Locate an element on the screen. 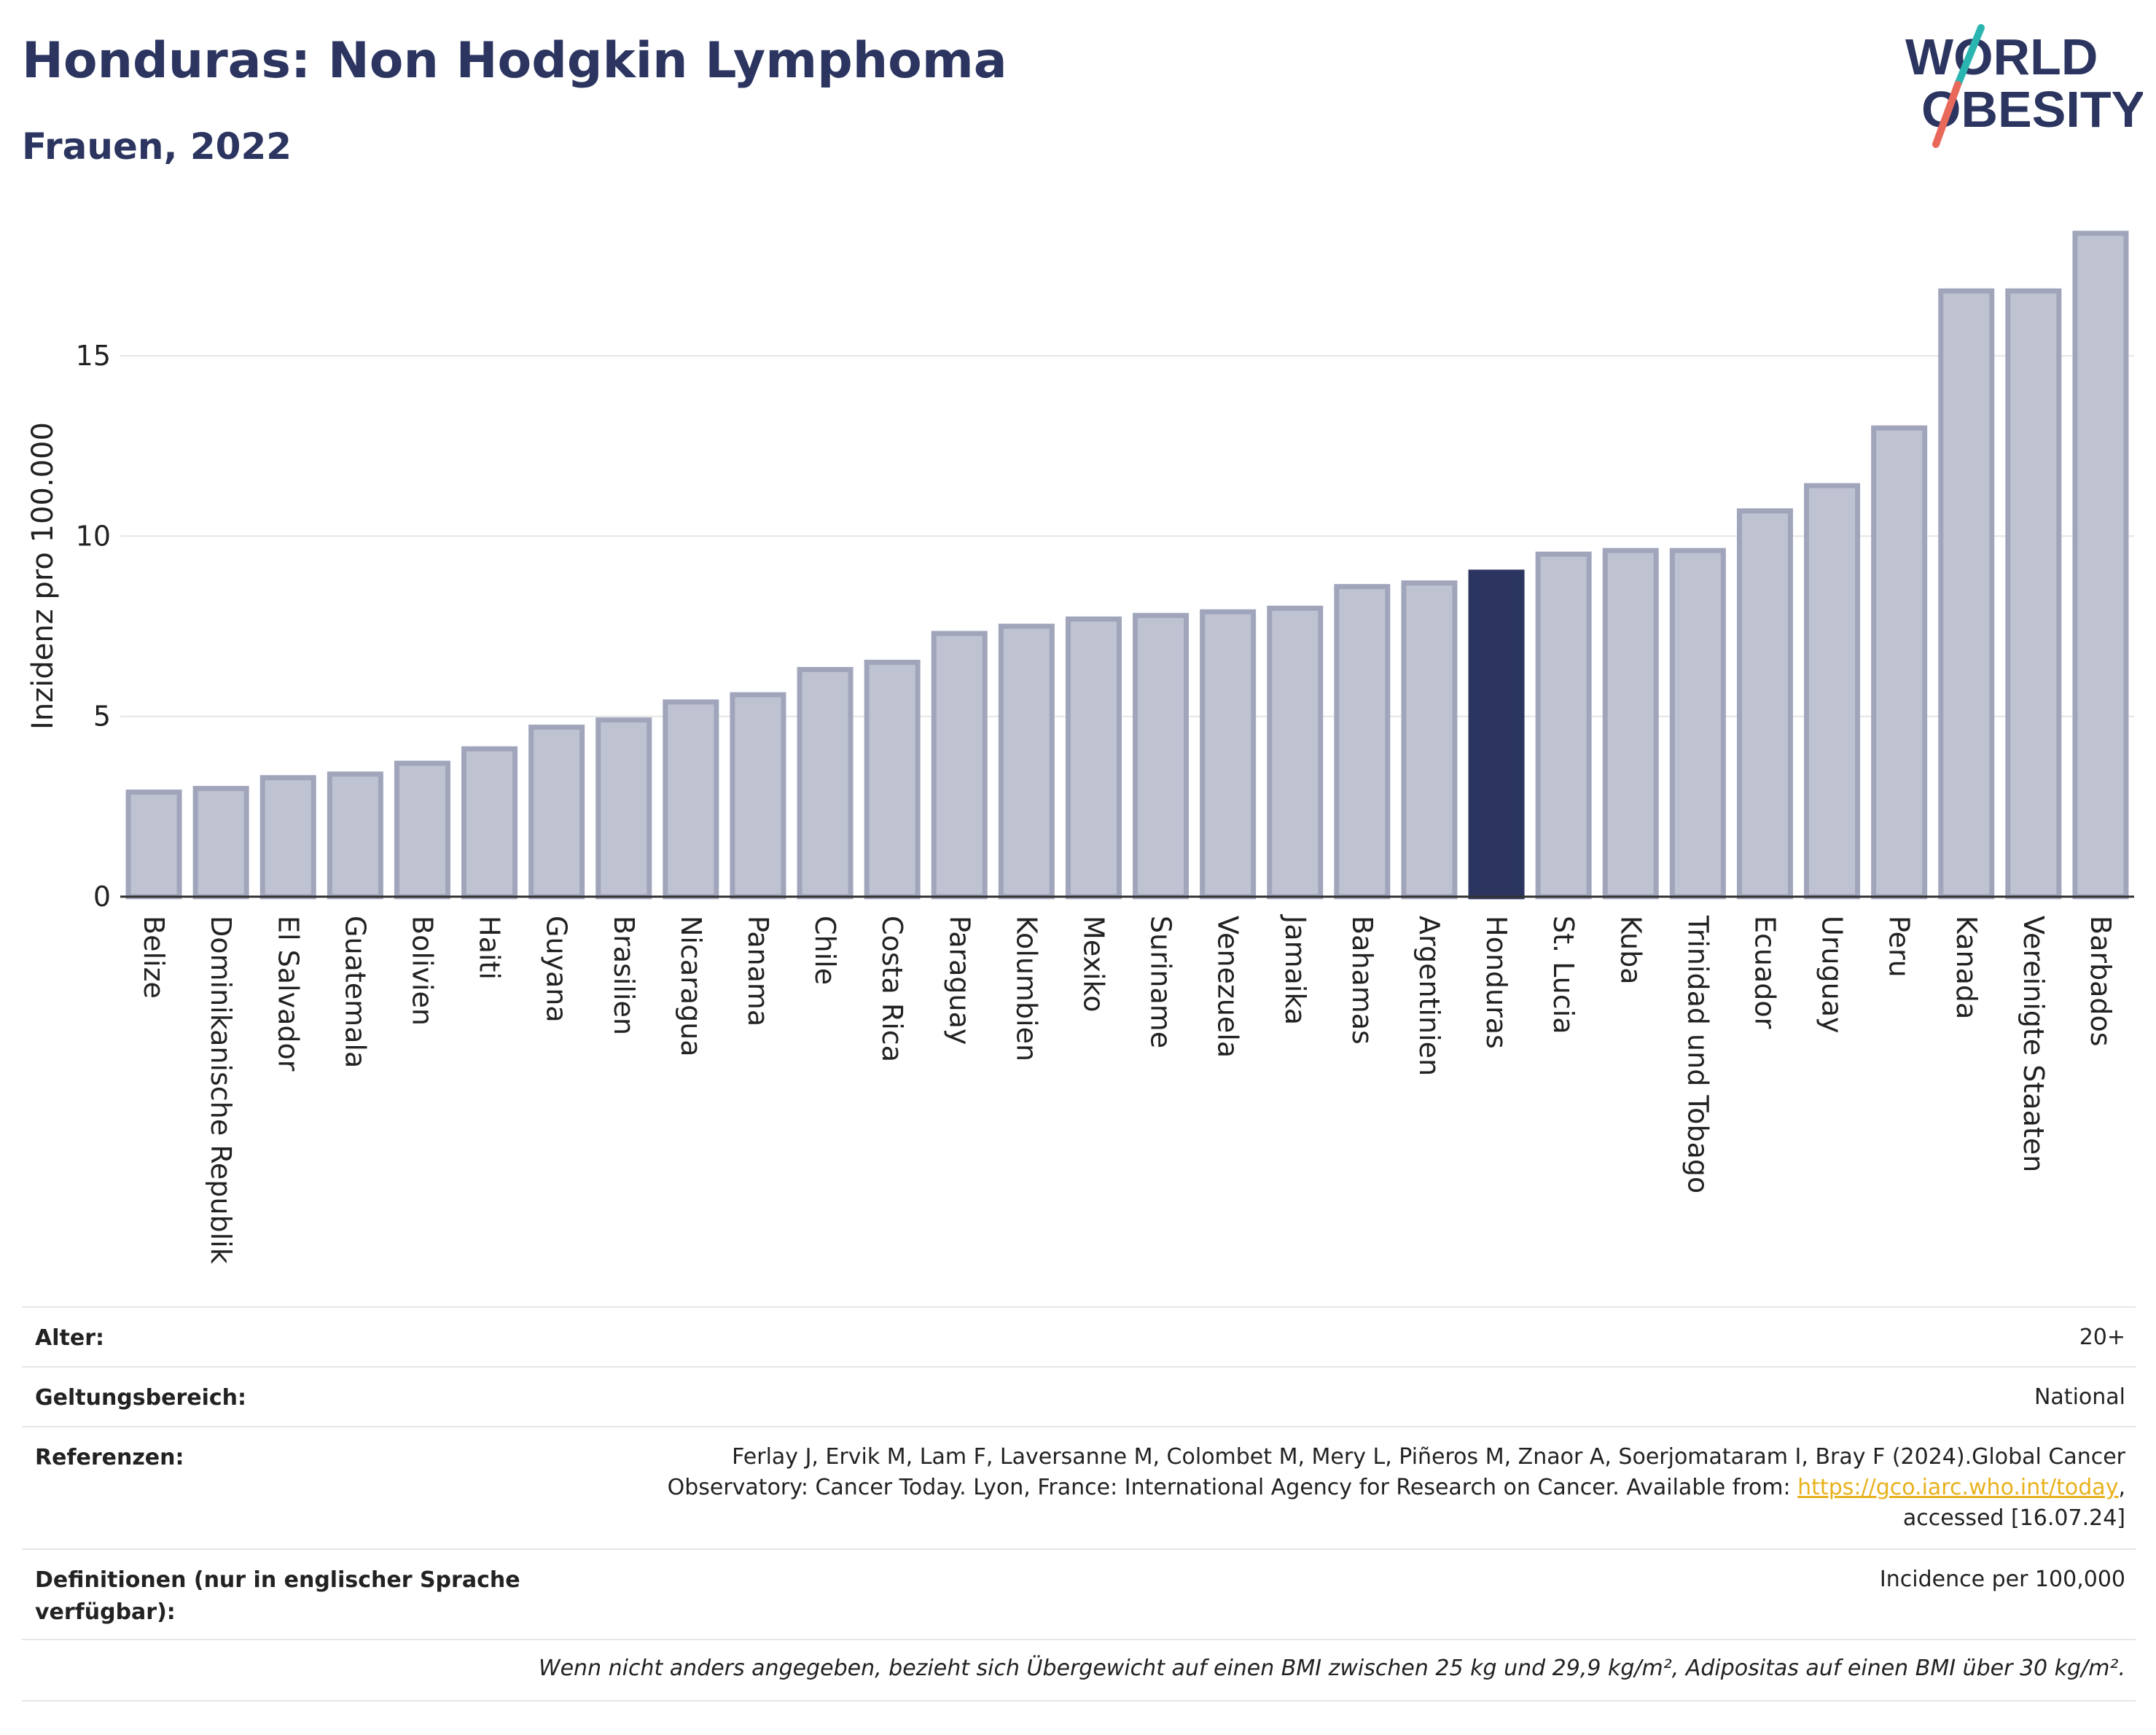  x-tick-label: Nicaragua is located at coordinates (691, 986).